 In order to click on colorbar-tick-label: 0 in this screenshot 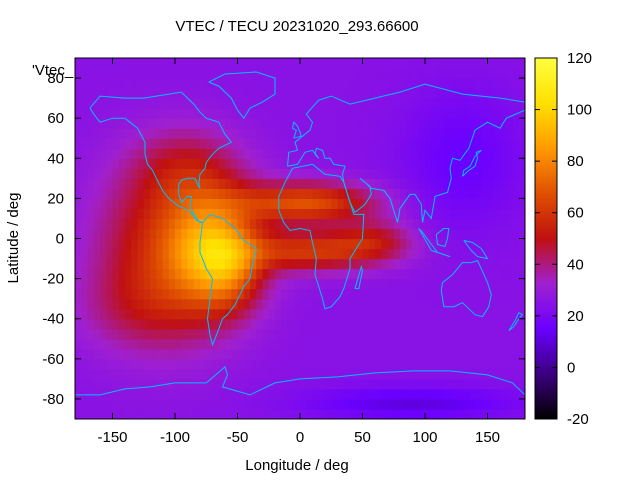, I will do `click(571, 367)`.